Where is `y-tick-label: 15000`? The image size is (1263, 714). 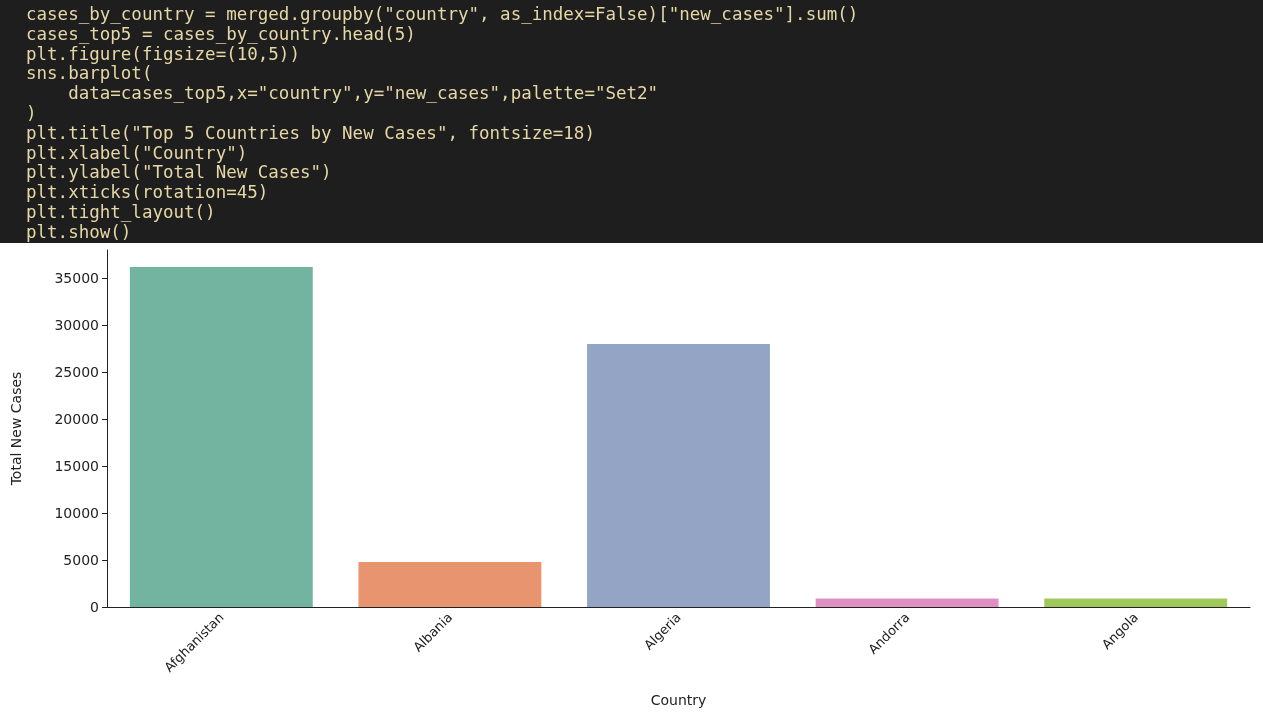 y-tick-label: 15000 is located at coordinates (76, 466).